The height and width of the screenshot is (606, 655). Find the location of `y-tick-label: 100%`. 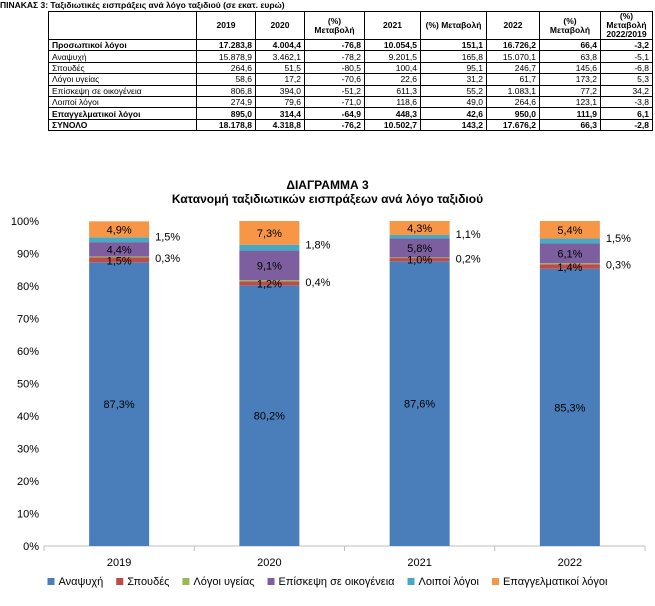

y-tick-label: 100% is located at coordinates (25, 222).